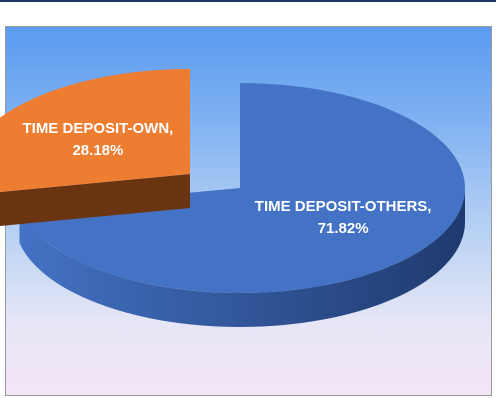 This screenshot has height=398, width=496. What do you see at coordinates (343, 228) in the screenshot?
I see `data-label-value: 71.82%` at bounding box center [343, 228].